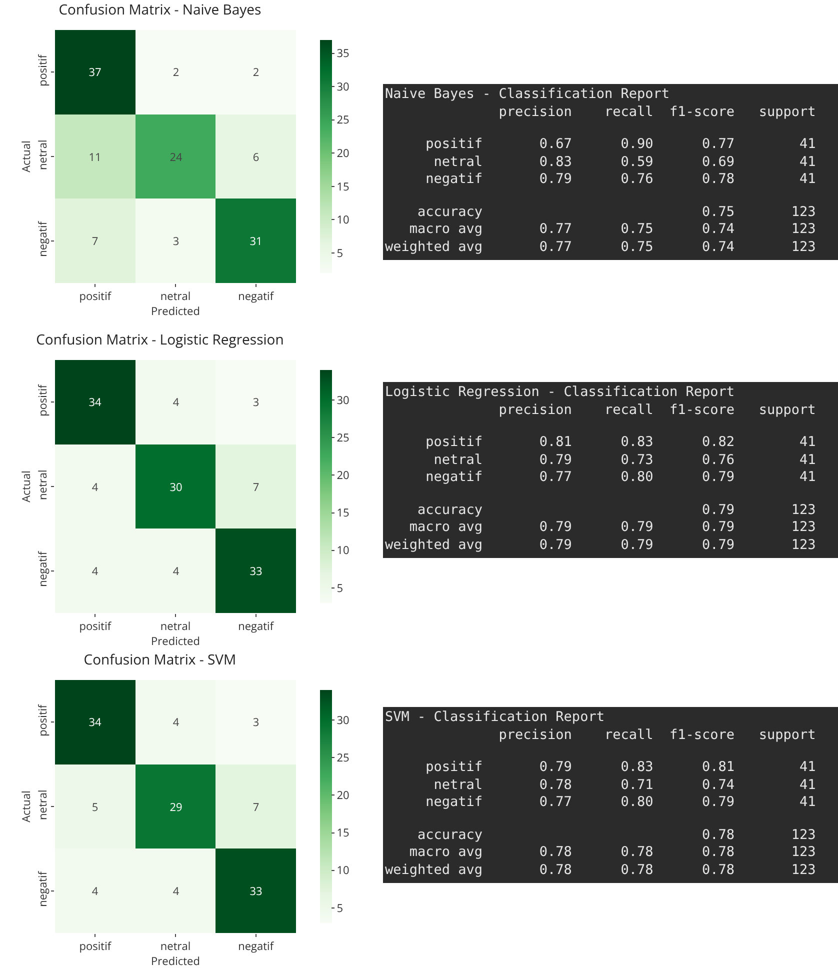  Describe the element at coordinates (495, 717) in the screenshot. I see `text: SVM - Classification Report` at that location.